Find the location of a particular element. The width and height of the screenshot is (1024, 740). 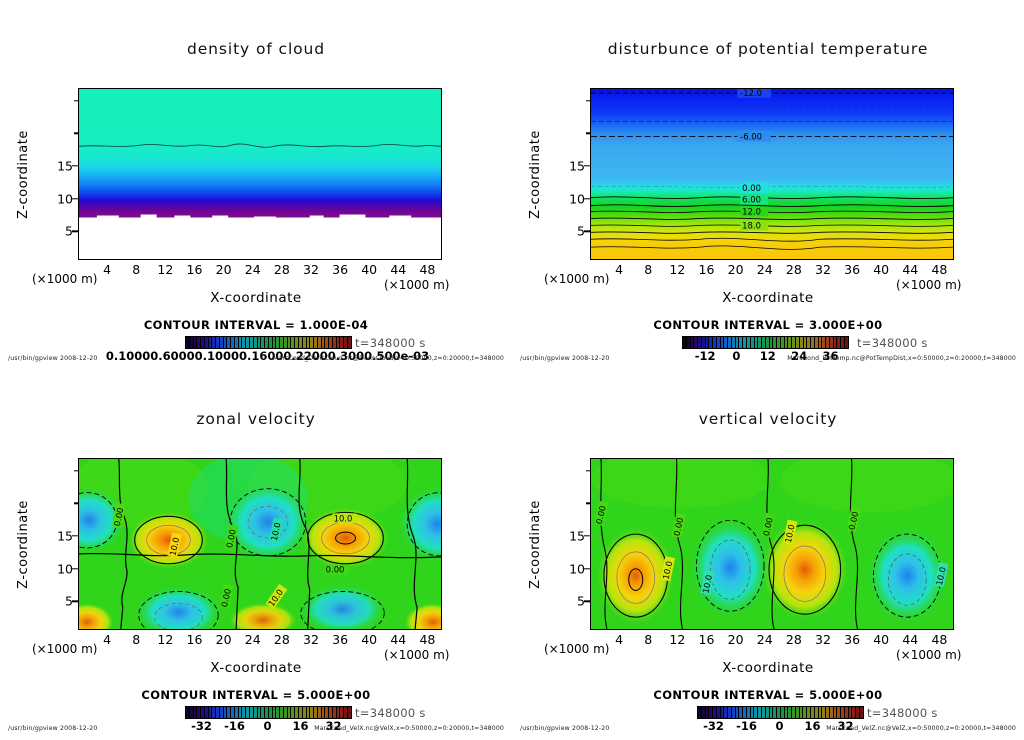

svg-text: -12.0 is located at coordinates (751, 93).